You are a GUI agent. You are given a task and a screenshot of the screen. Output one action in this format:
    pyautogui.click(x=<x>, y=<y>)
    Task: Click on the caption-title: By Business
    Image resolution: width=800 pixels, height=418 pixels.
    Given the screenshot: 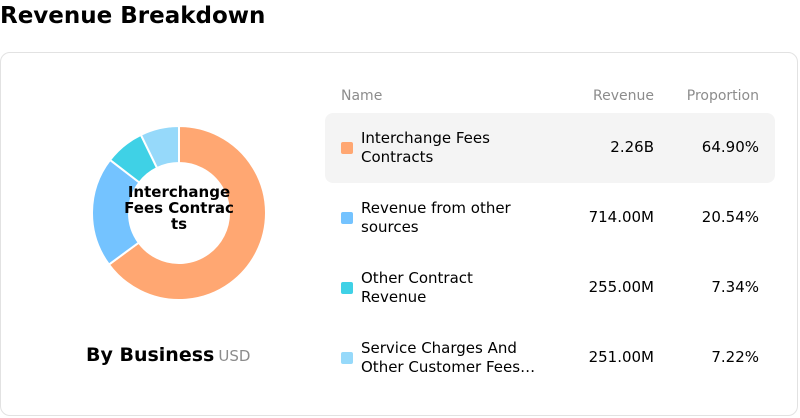 What is the action you would take?
    pyautogui.click(x=150, y=355)
    